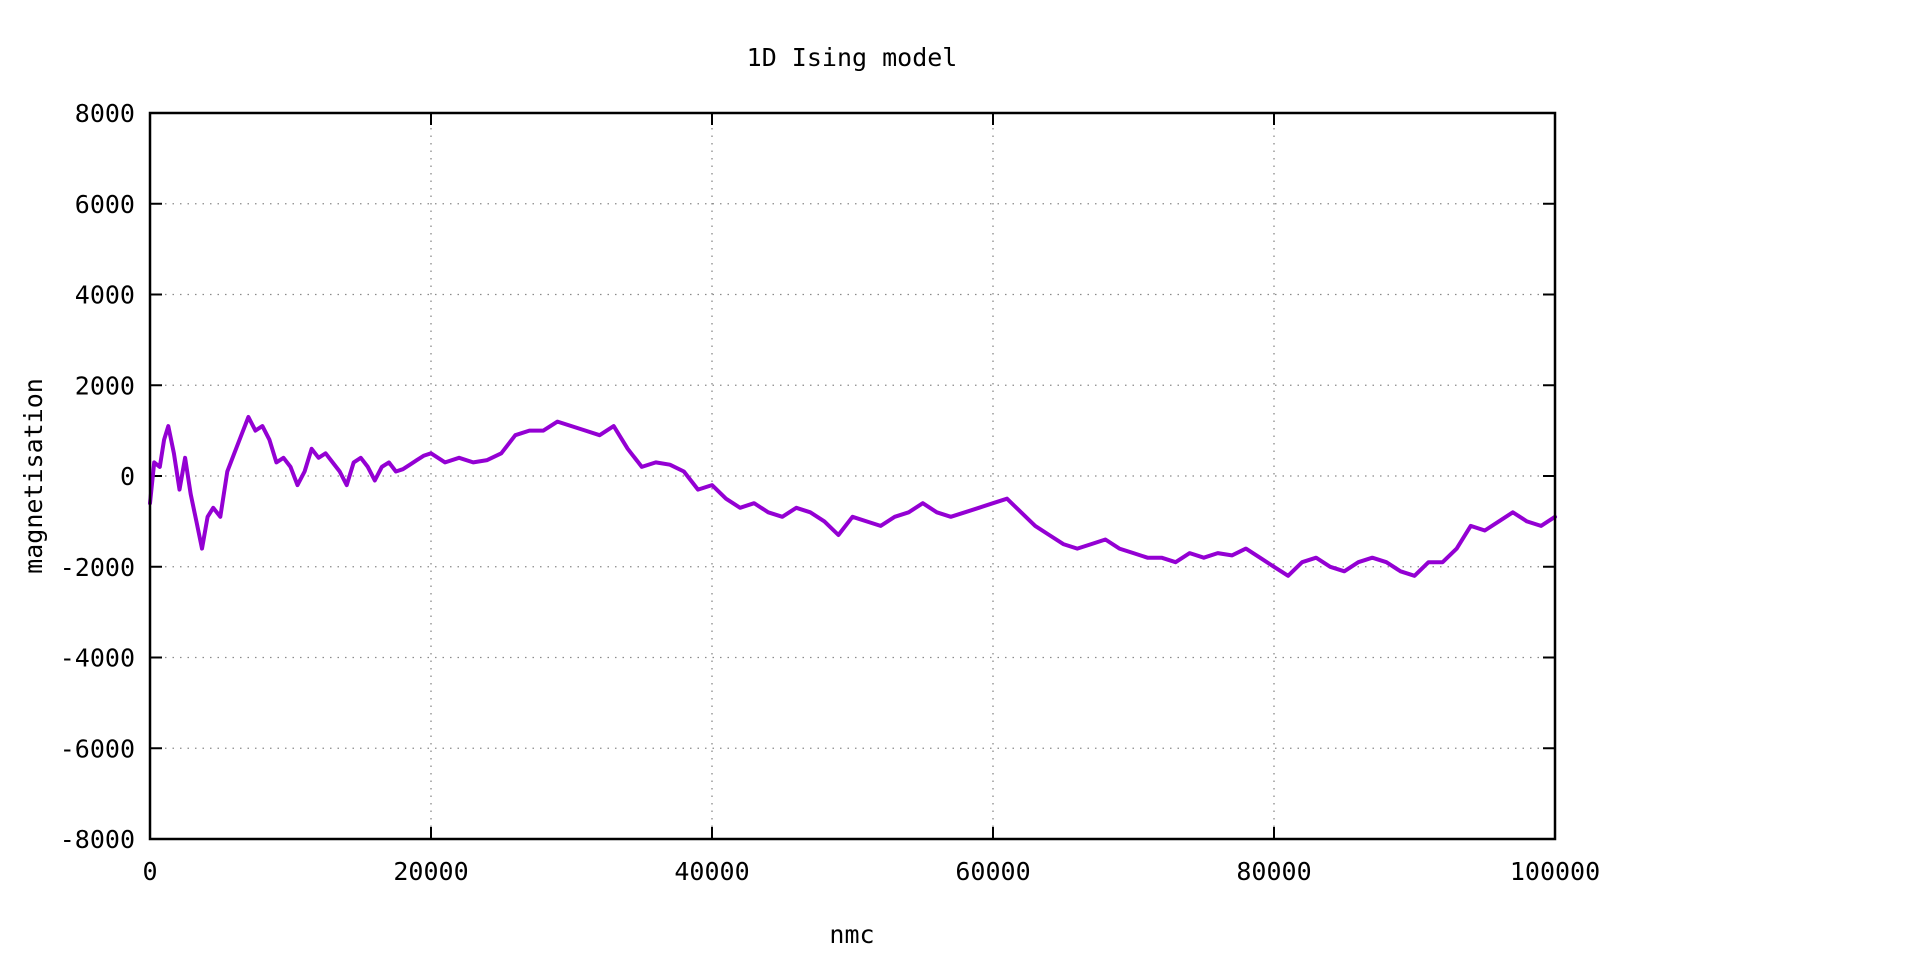 Image resolution: width=1920 pixels, height=953 pixels. Describe the element at coordinates (97, 567) in the screenshot. I see `y-tick-label: -2000` at that location.